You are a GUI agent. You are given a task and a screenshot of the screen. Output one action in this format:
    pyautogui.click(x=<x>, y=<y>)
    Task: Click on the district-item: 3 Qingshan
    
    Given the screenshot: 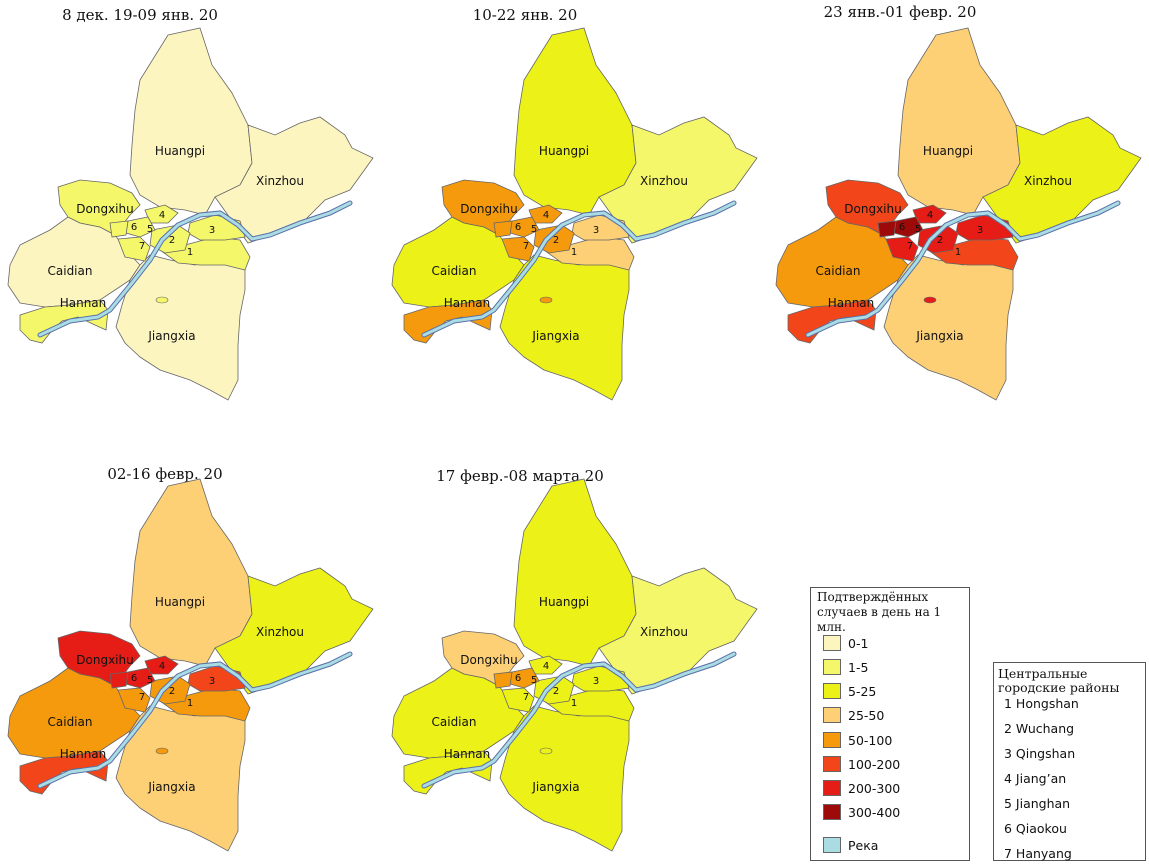 What is the action you would take?
    pyautogui.click(x=1040, y=753)
    